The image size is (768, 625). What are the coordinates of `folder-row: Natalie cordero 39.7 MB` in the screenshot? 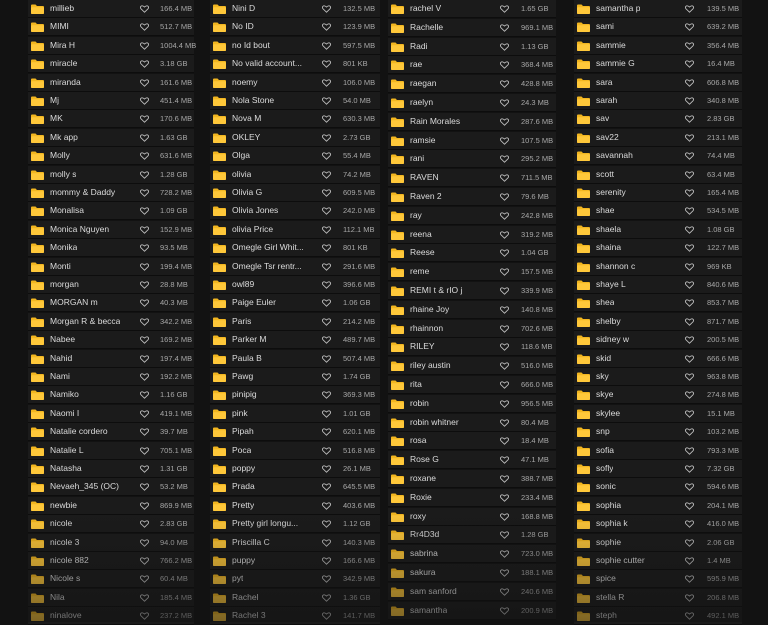 It's located at (111, 432).